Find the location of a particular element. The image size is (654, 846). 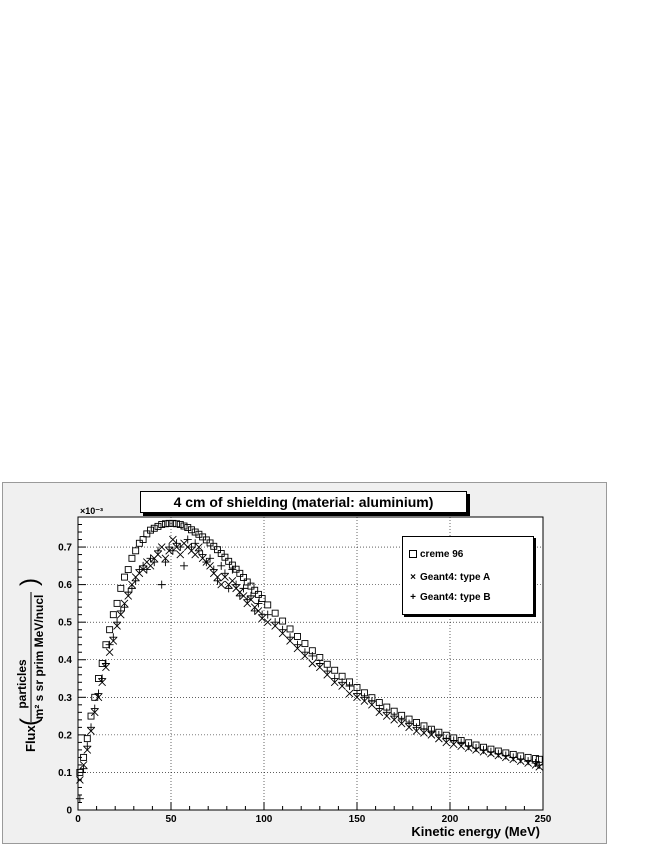

chart-title: 4 cm of shielding (material: aluminium) is located at coordinates (303, 502).